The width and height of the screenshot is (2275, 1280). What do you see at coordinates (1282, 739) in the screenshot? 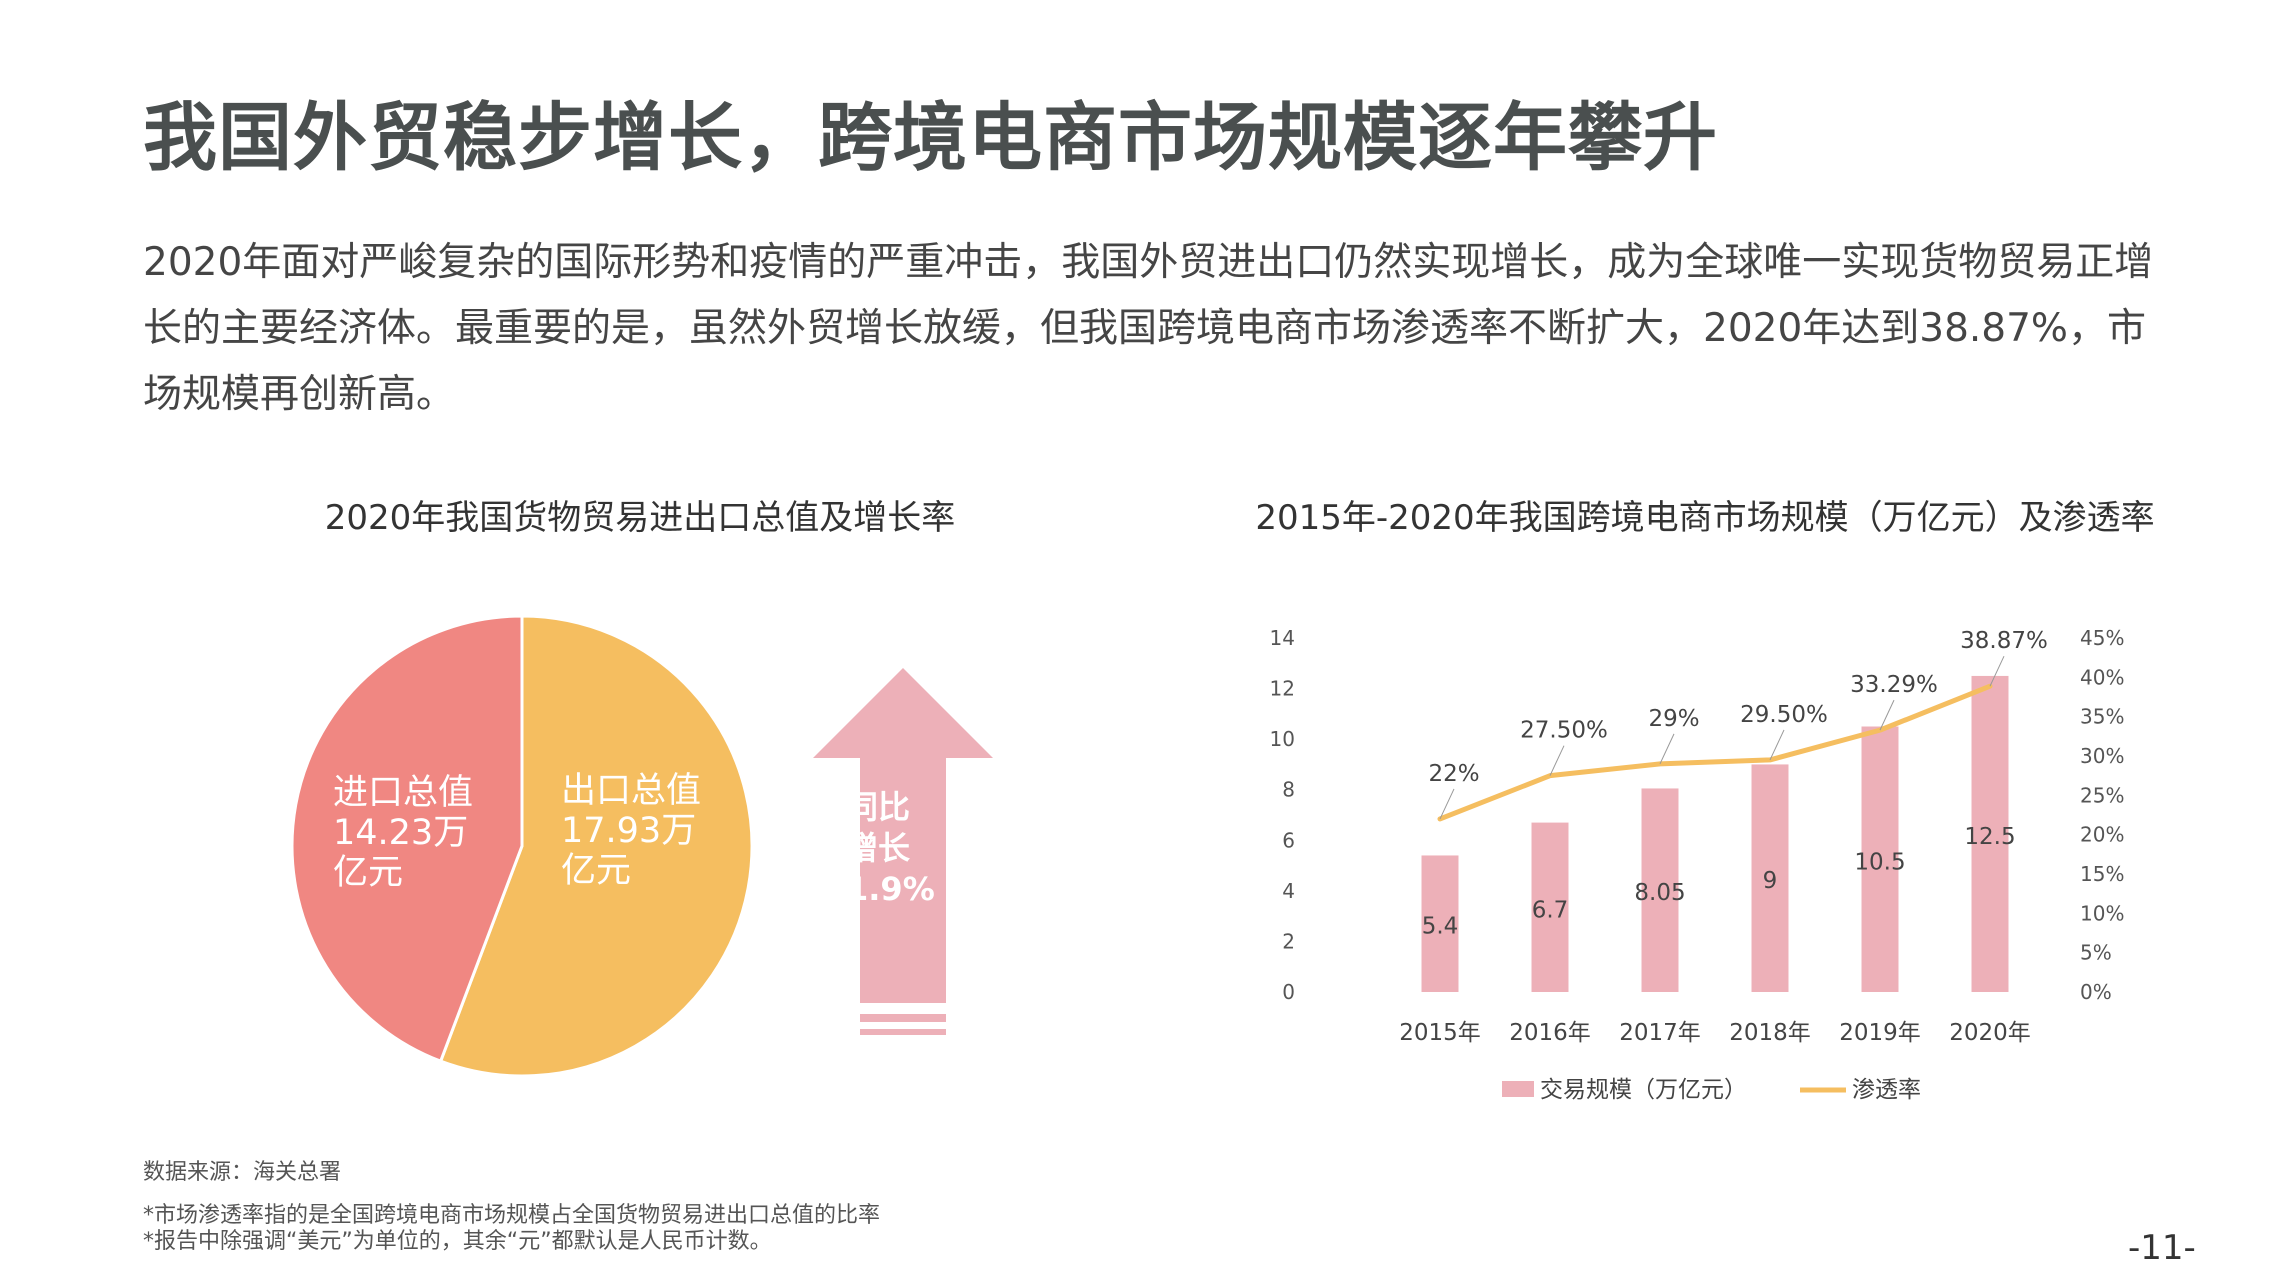
I see `y-left-tick-label: 10` at bounding box center [1282, 739].